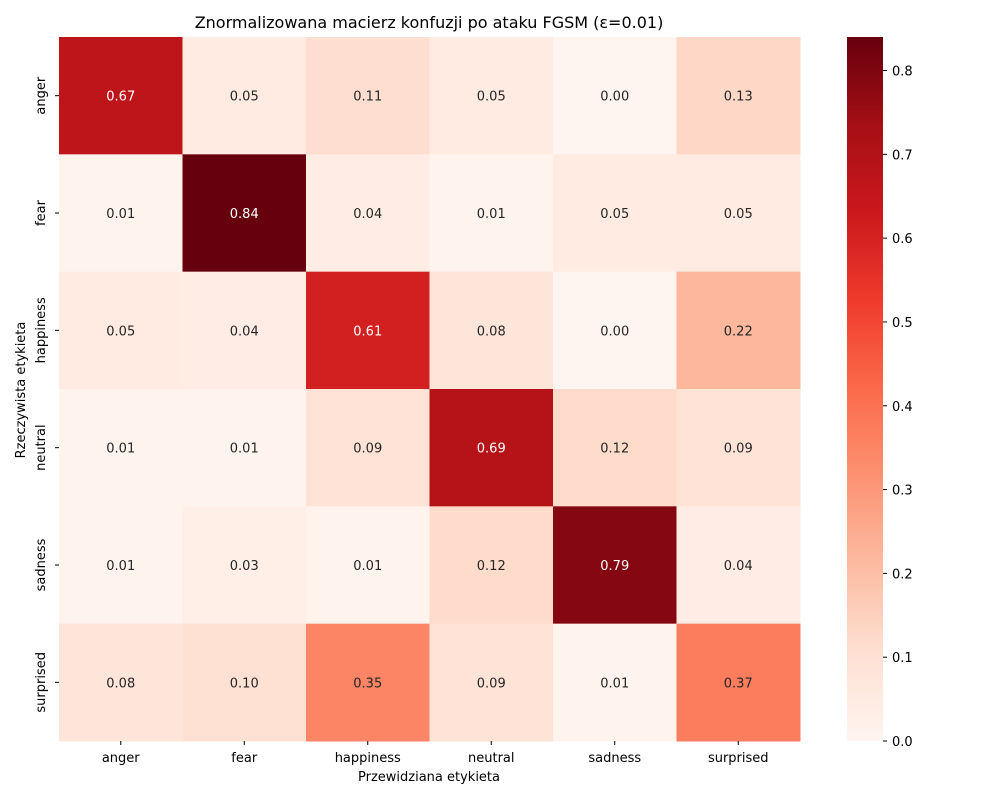  I want to click on x-tick-label: happiness, so click(368, 758).